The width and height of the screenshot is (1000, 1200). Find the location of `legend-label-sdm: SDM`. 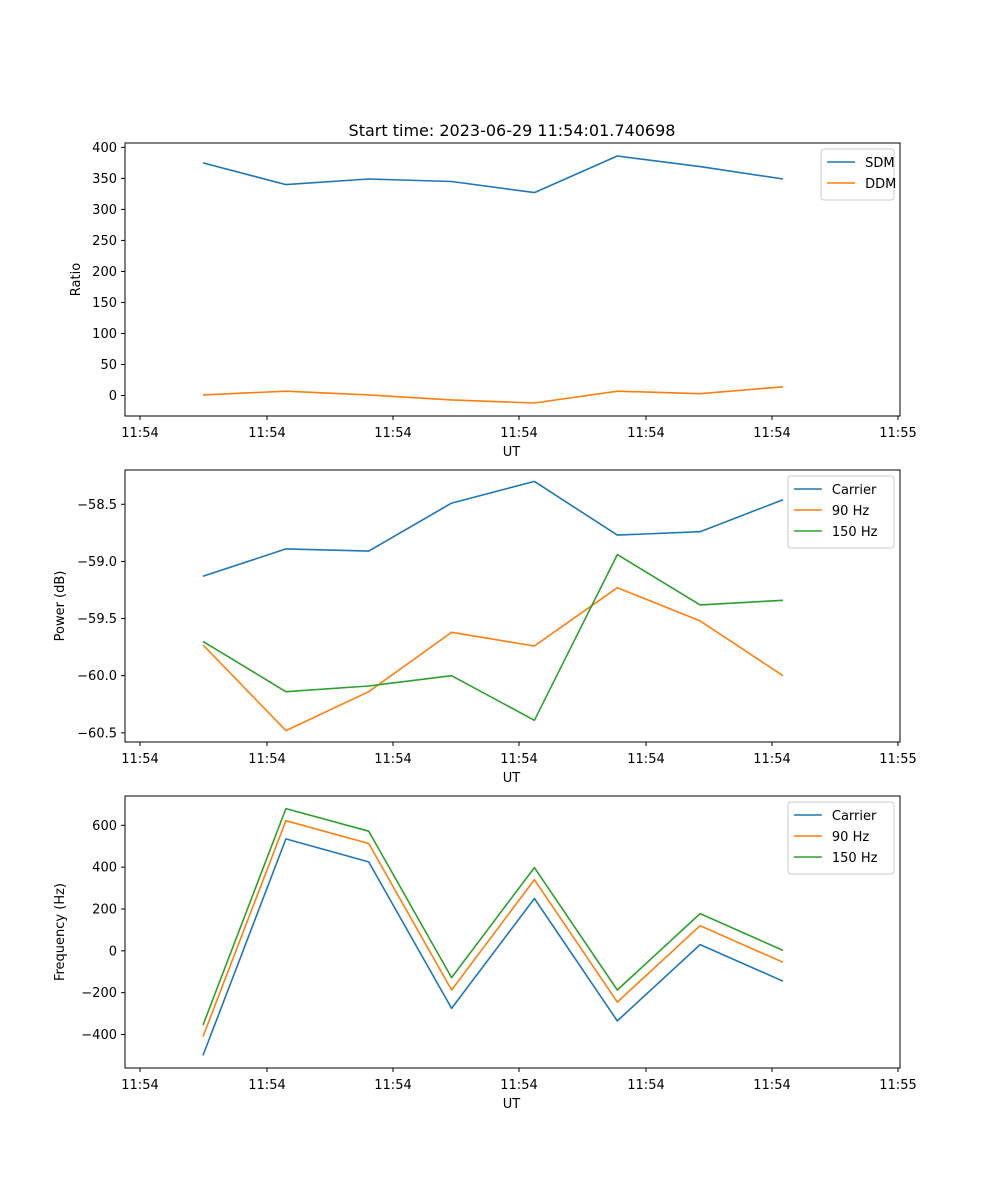

legend-label-sdm: SDM is located at coordinates (879, 163).